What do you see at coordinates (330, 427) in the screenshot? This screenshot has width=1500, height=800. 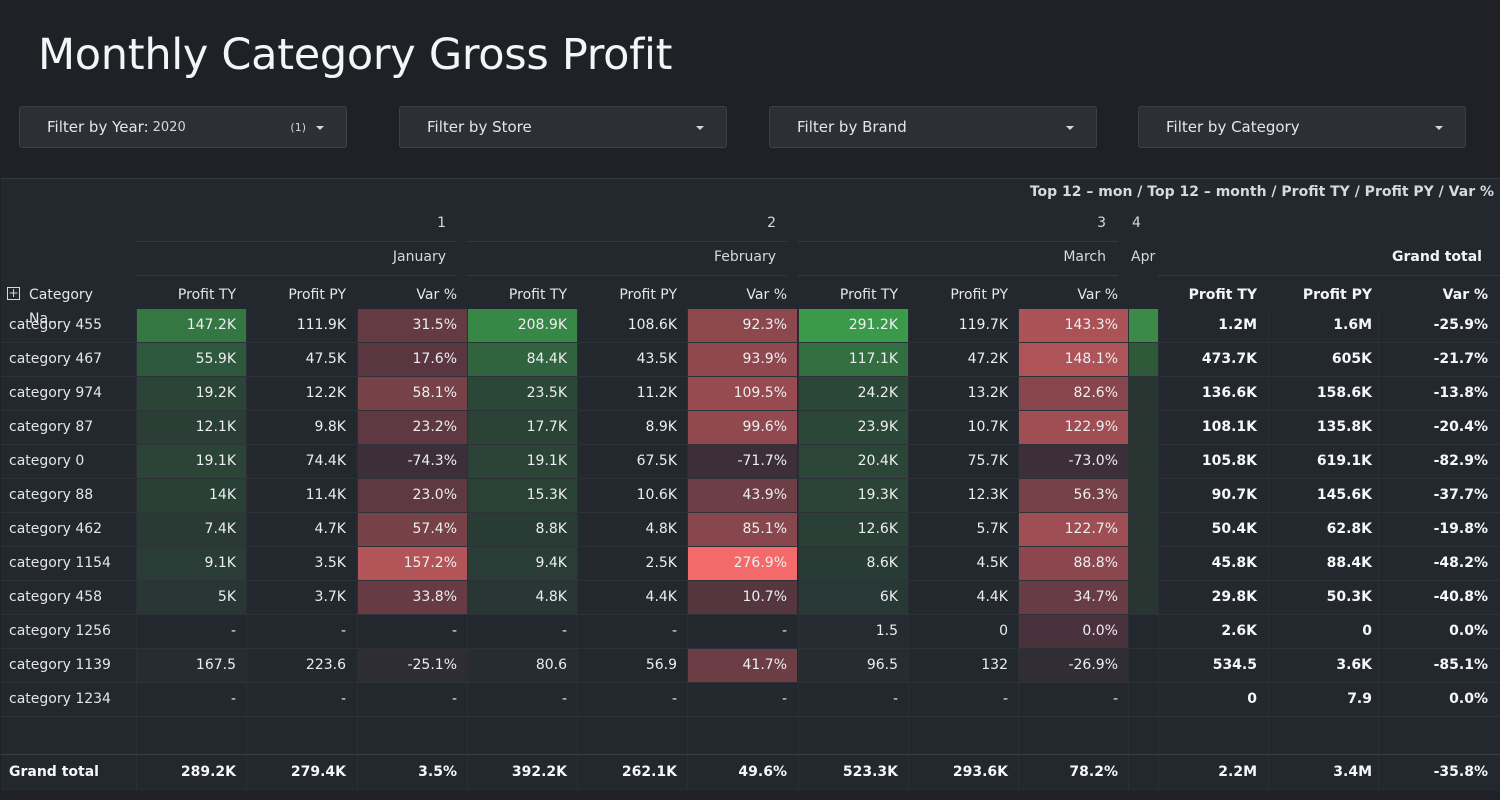 I see `table-cell: 9.8K` at bounding box center [330, 427].